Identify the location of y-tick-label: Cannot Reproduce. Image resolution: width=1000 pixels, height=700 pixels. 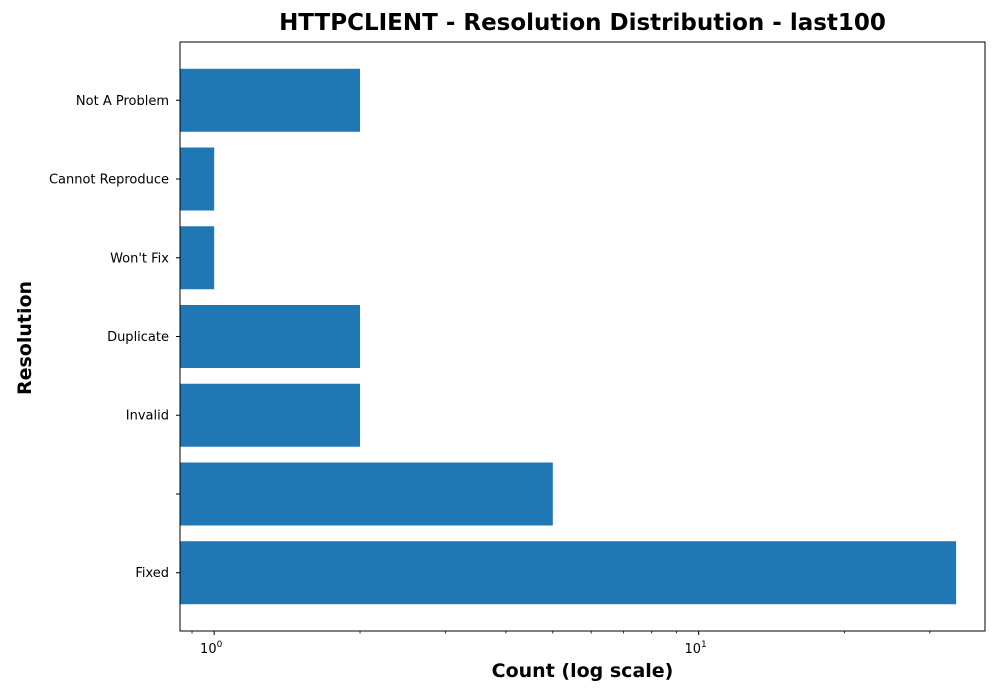
(109, 180).